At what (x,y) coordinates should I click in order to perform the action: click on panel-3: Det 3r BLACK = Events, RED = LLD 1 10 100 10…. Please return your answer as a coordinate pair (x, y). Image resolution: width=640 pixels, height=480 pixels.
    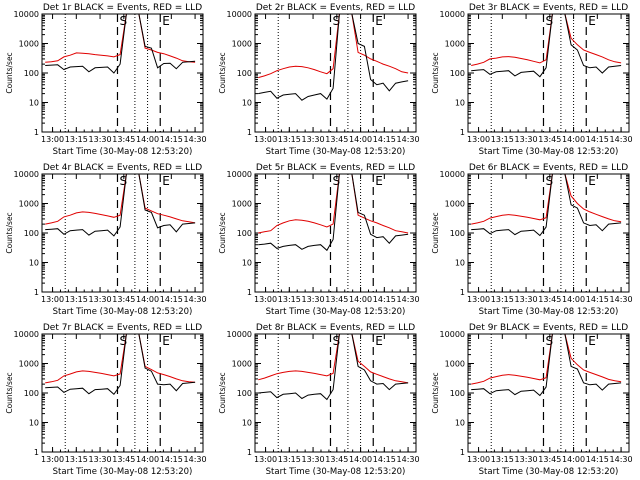
    Looking at the image, I should click on (532, 80).